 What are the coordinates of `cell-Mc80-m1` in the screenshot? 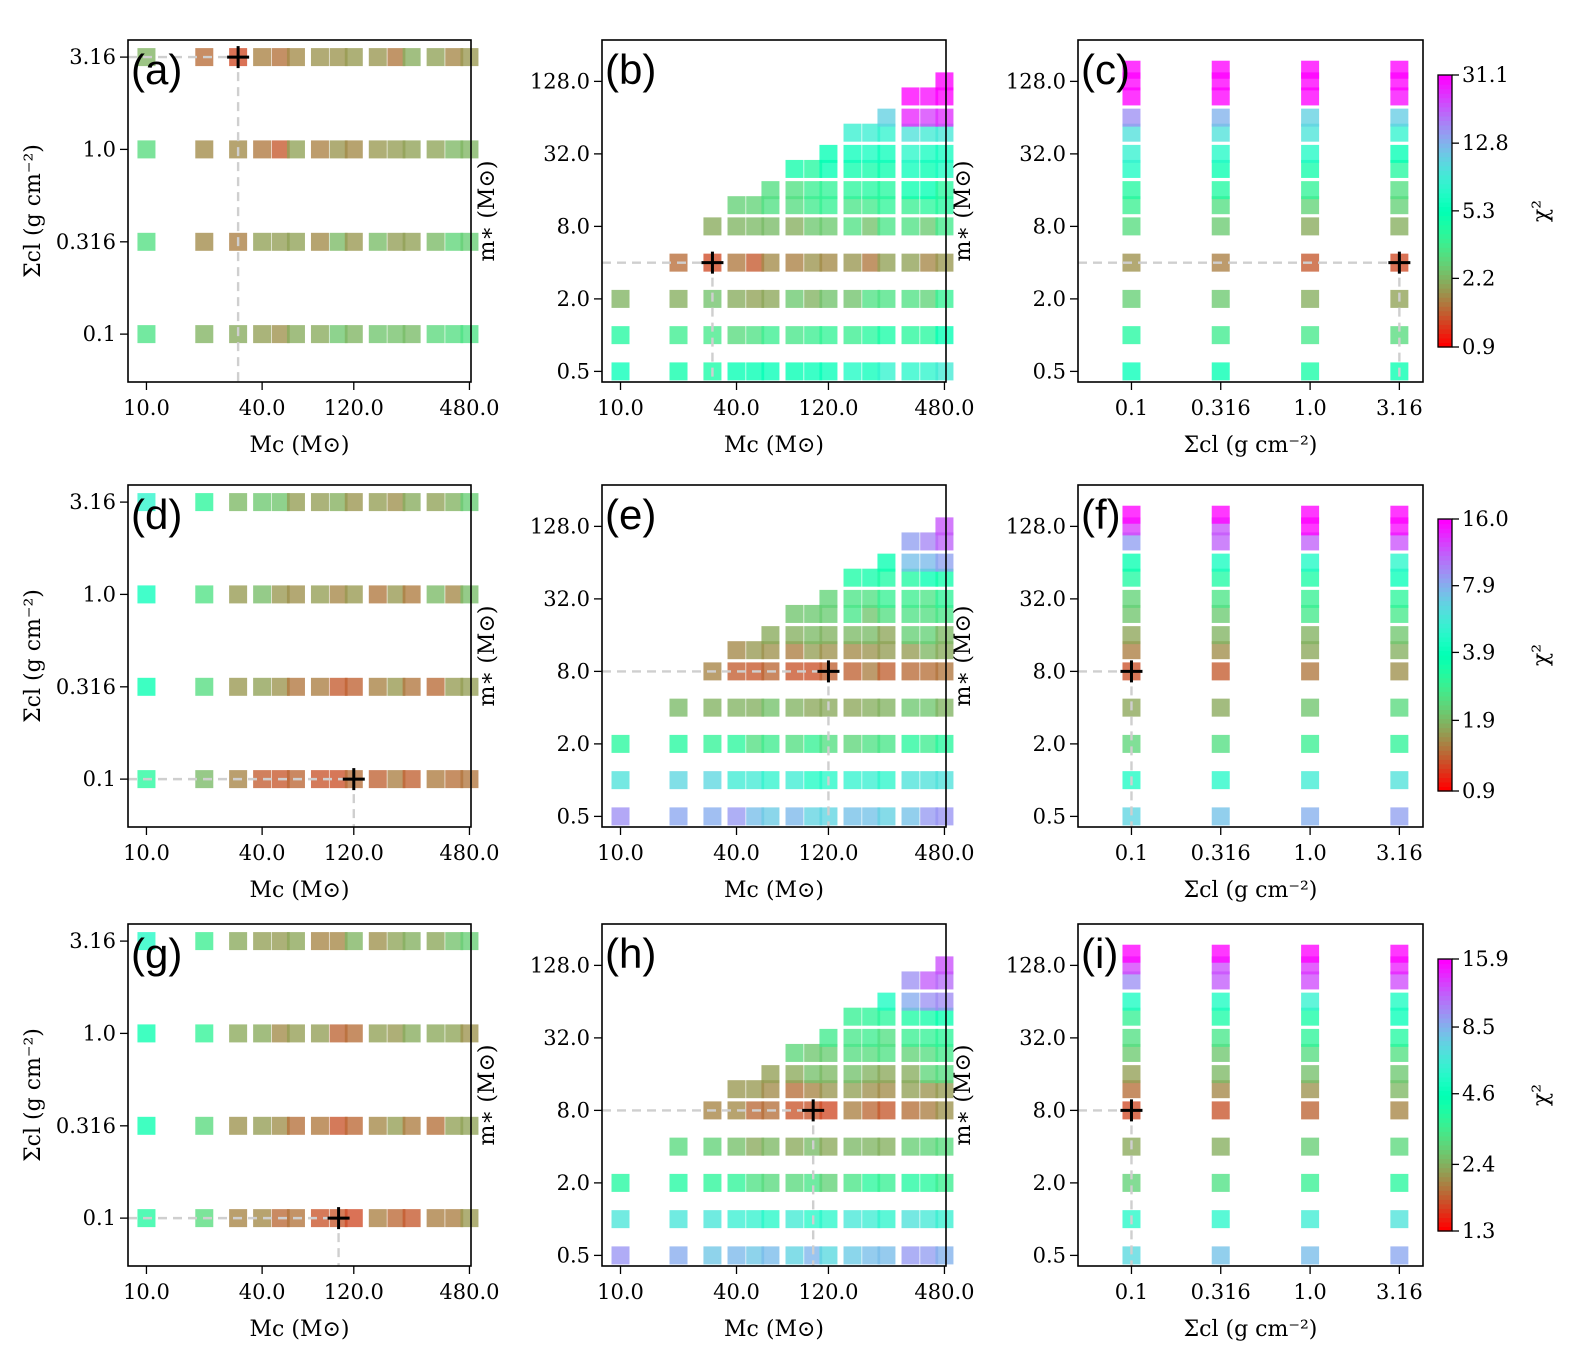 It's located at (794, 1219).